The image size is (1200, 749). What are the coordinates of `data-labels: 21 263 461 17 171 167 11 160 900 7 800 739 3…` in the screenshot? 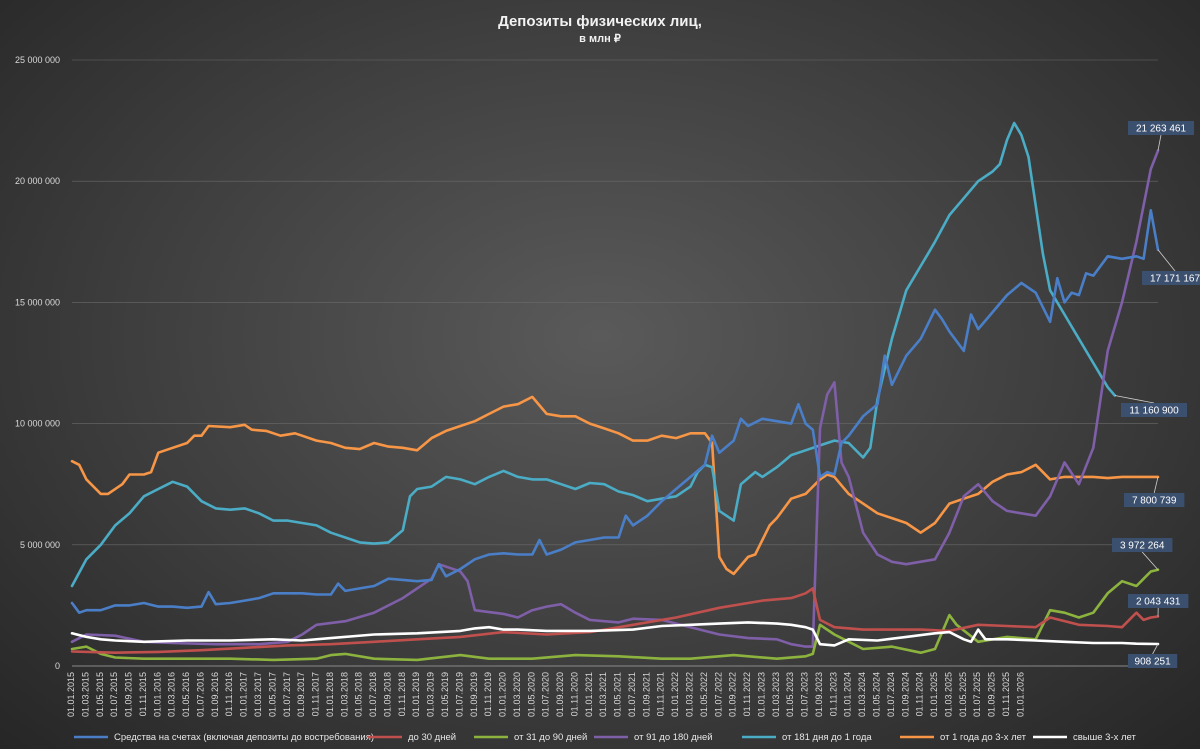 It's located at (1156, 394).